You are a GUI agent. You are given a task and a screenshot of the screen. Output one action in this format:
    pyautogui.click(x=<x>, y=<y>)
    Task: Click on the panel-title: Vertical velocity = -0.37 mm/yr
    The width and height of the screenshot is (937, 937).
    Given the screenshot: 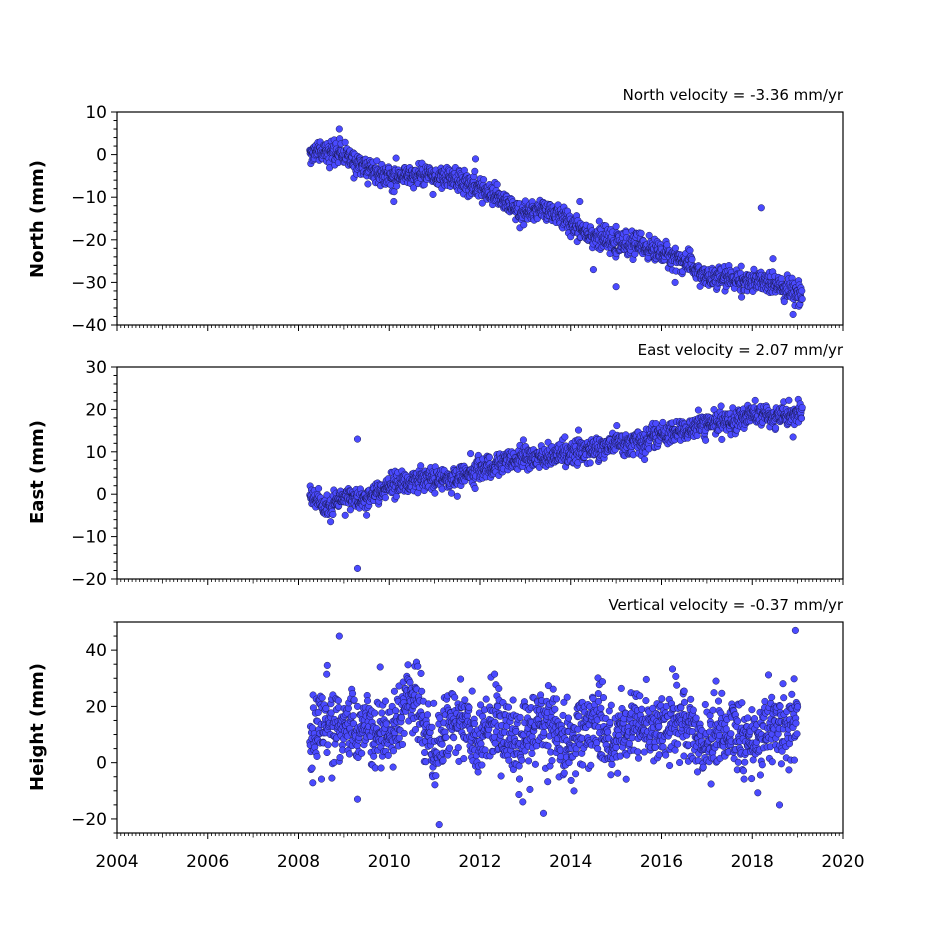 What is the action you would take?
    pyautogui.click(x=725, y=605)
    